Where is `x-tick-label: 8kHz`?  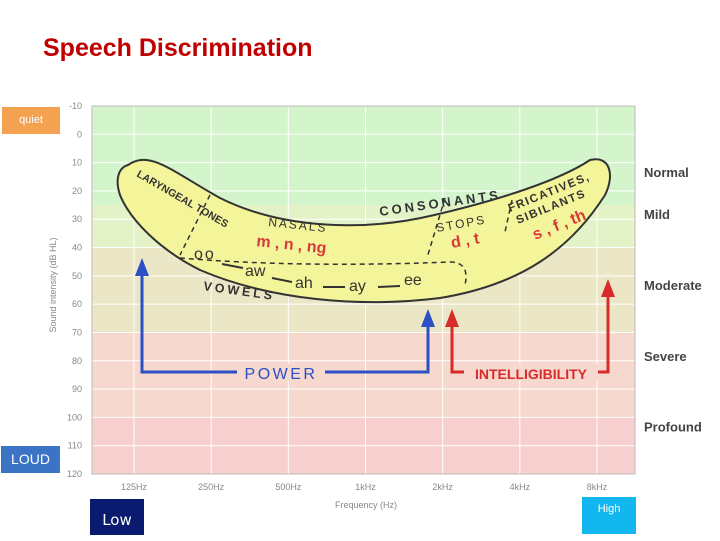 x-tick-label: 8kHz is located at coordinates (597, 487).